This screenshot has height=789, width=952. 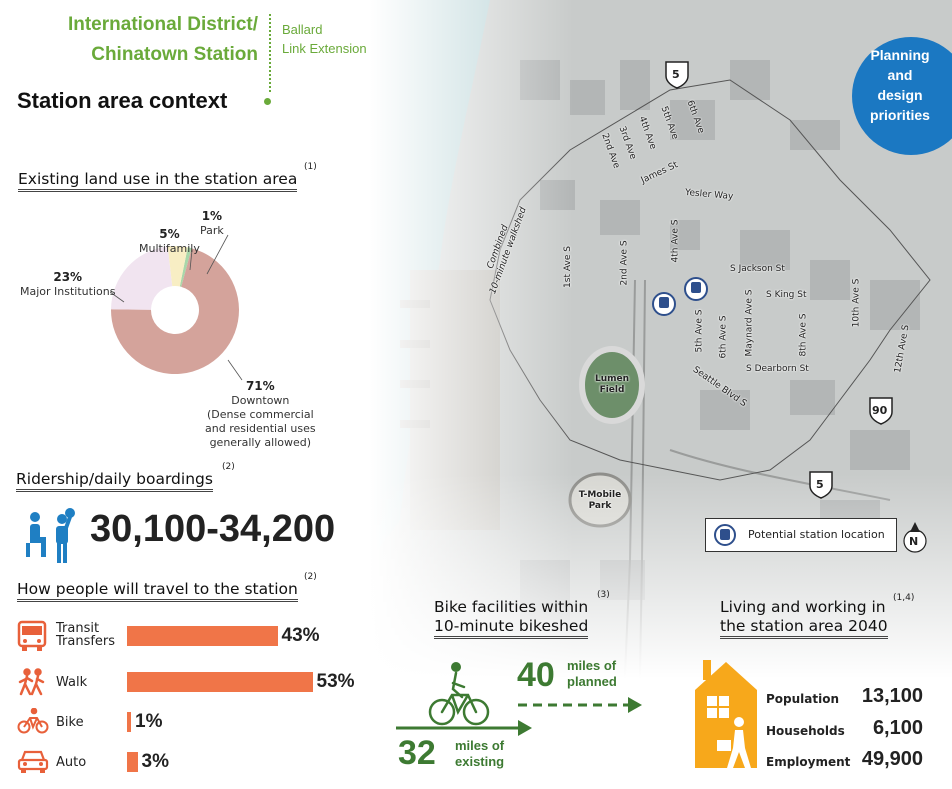 I want to click on travel-heading: How people will travel to the station, so click(x=157, y=591).